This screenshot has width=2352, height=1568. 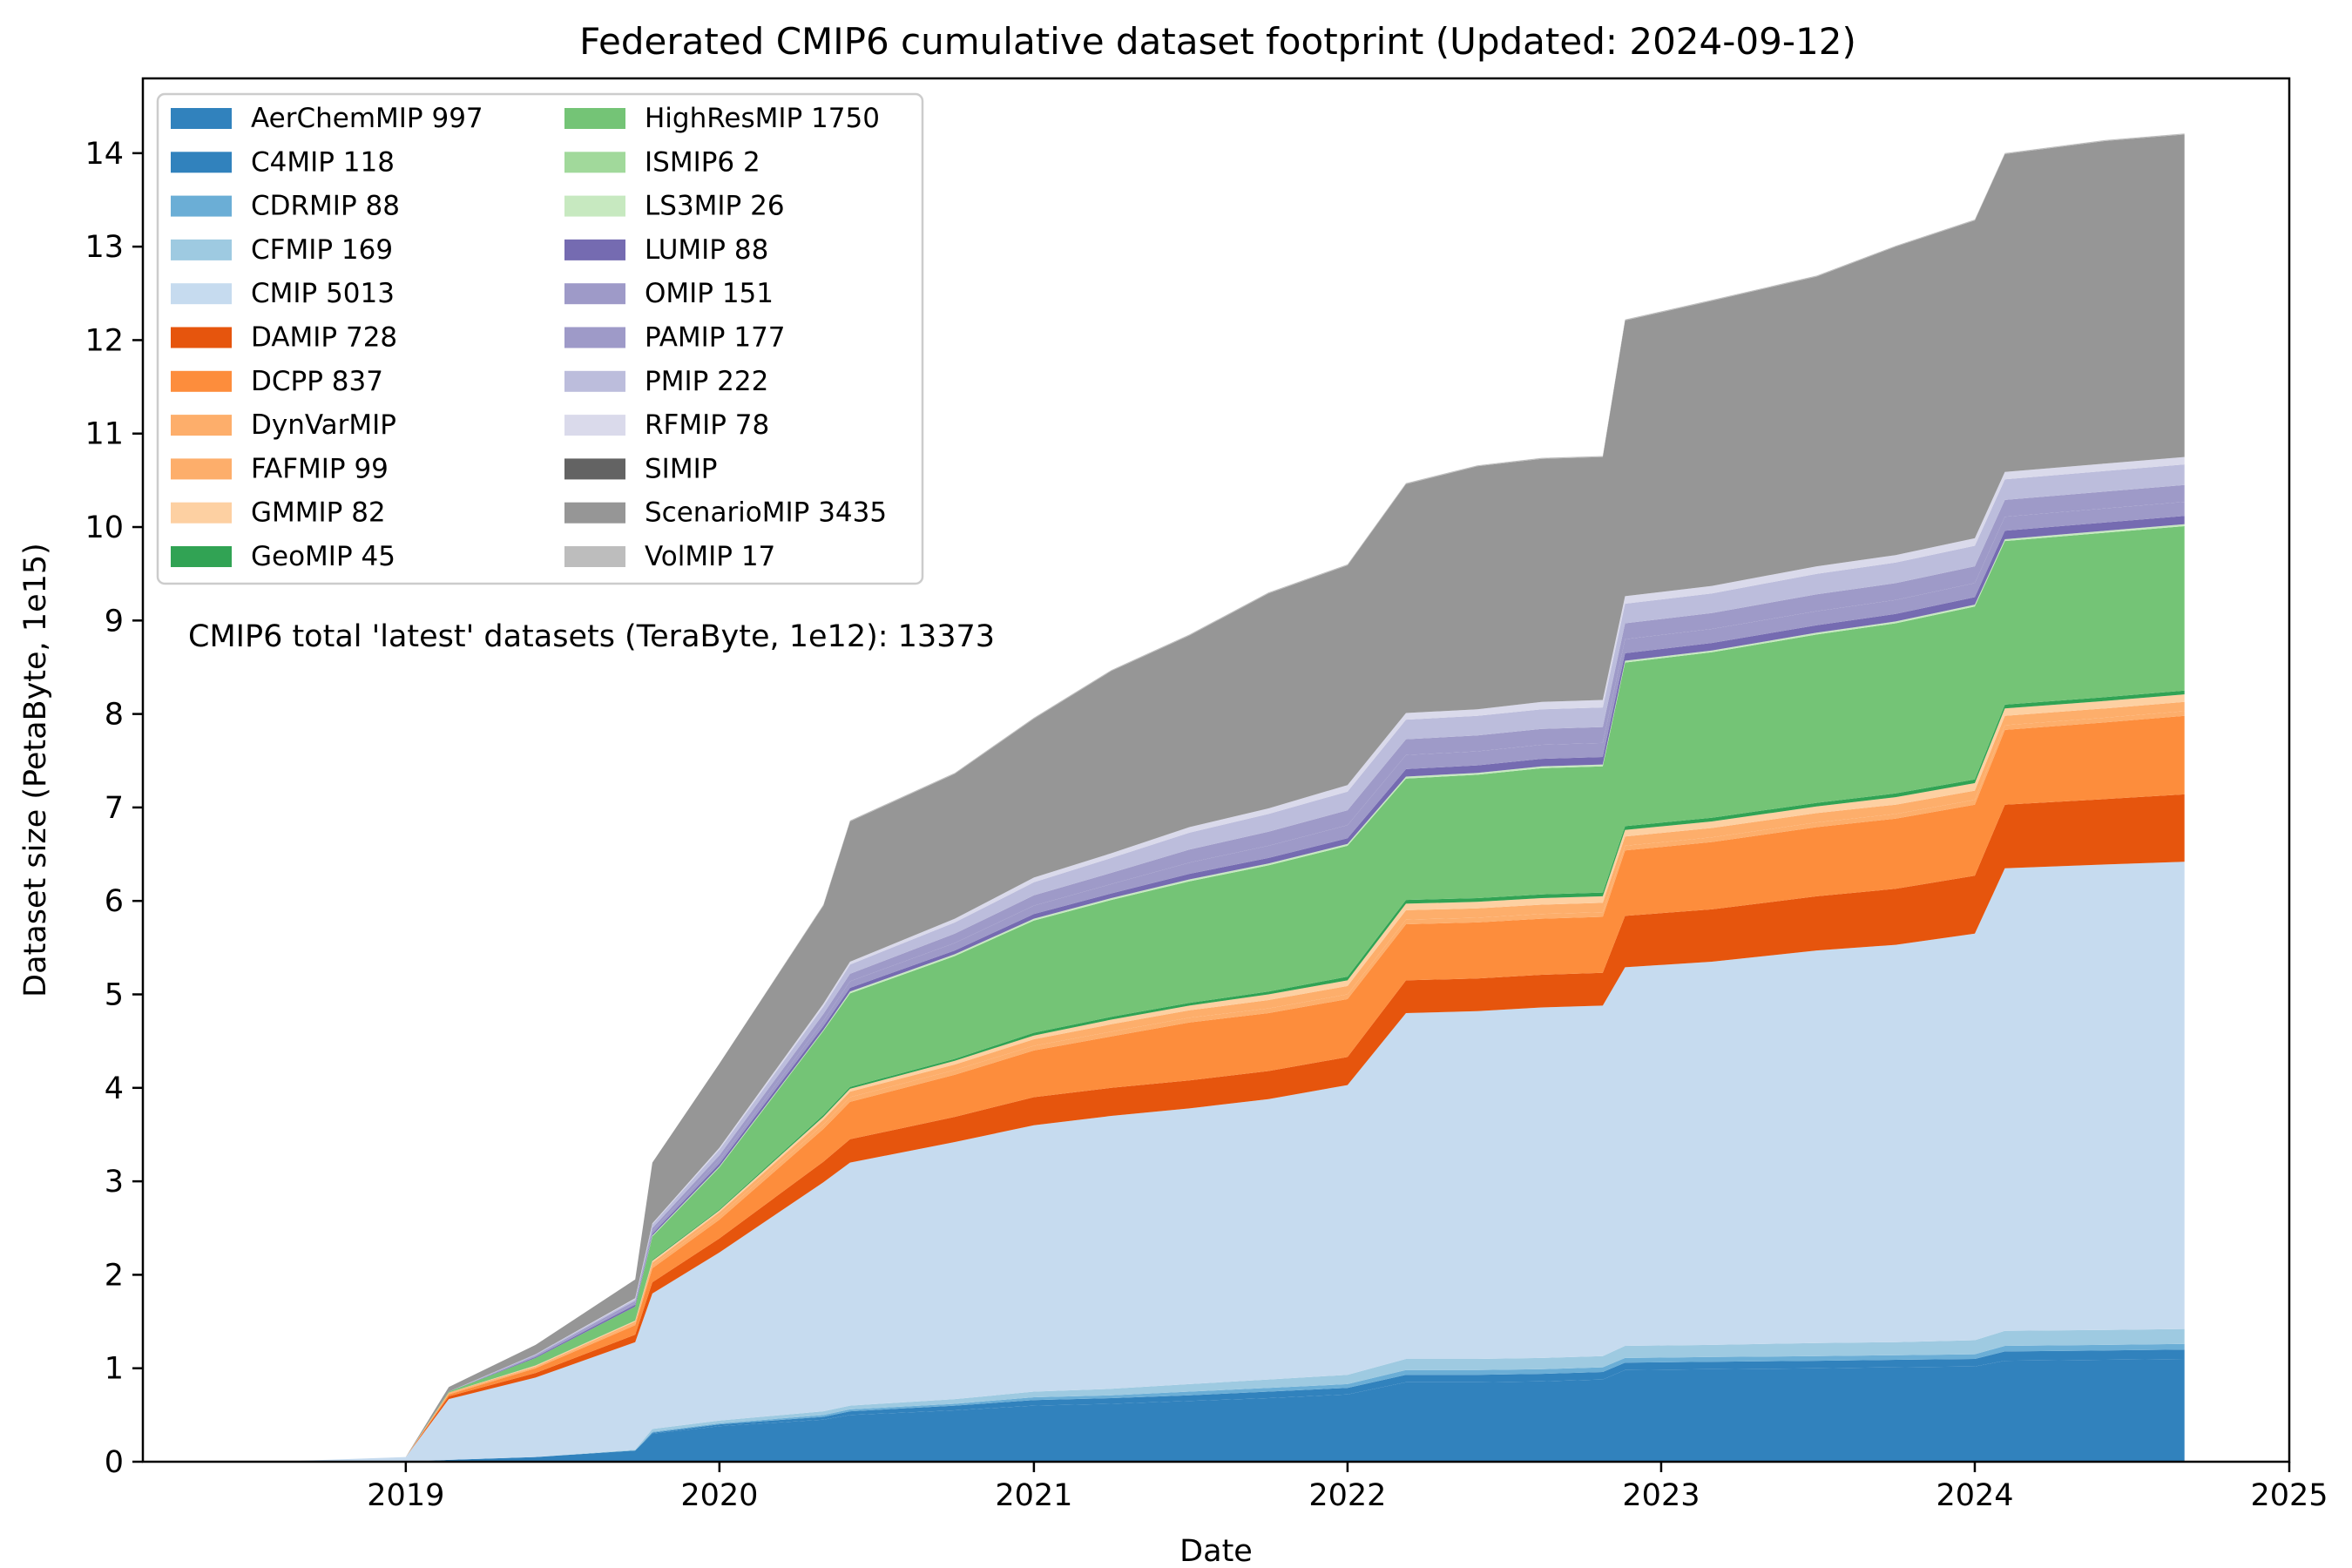 I want to click on x-axis: 2019 2020 2021 2022 2023 2024 2025, so click(x=1348, y=1487).